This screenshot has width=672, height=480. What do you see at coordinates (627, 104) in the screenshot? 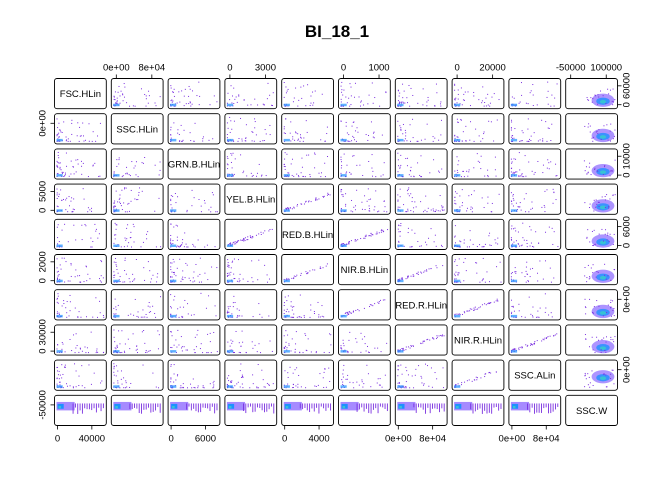
I see `right-tick-label: 0` at bounding box center [627, 104].